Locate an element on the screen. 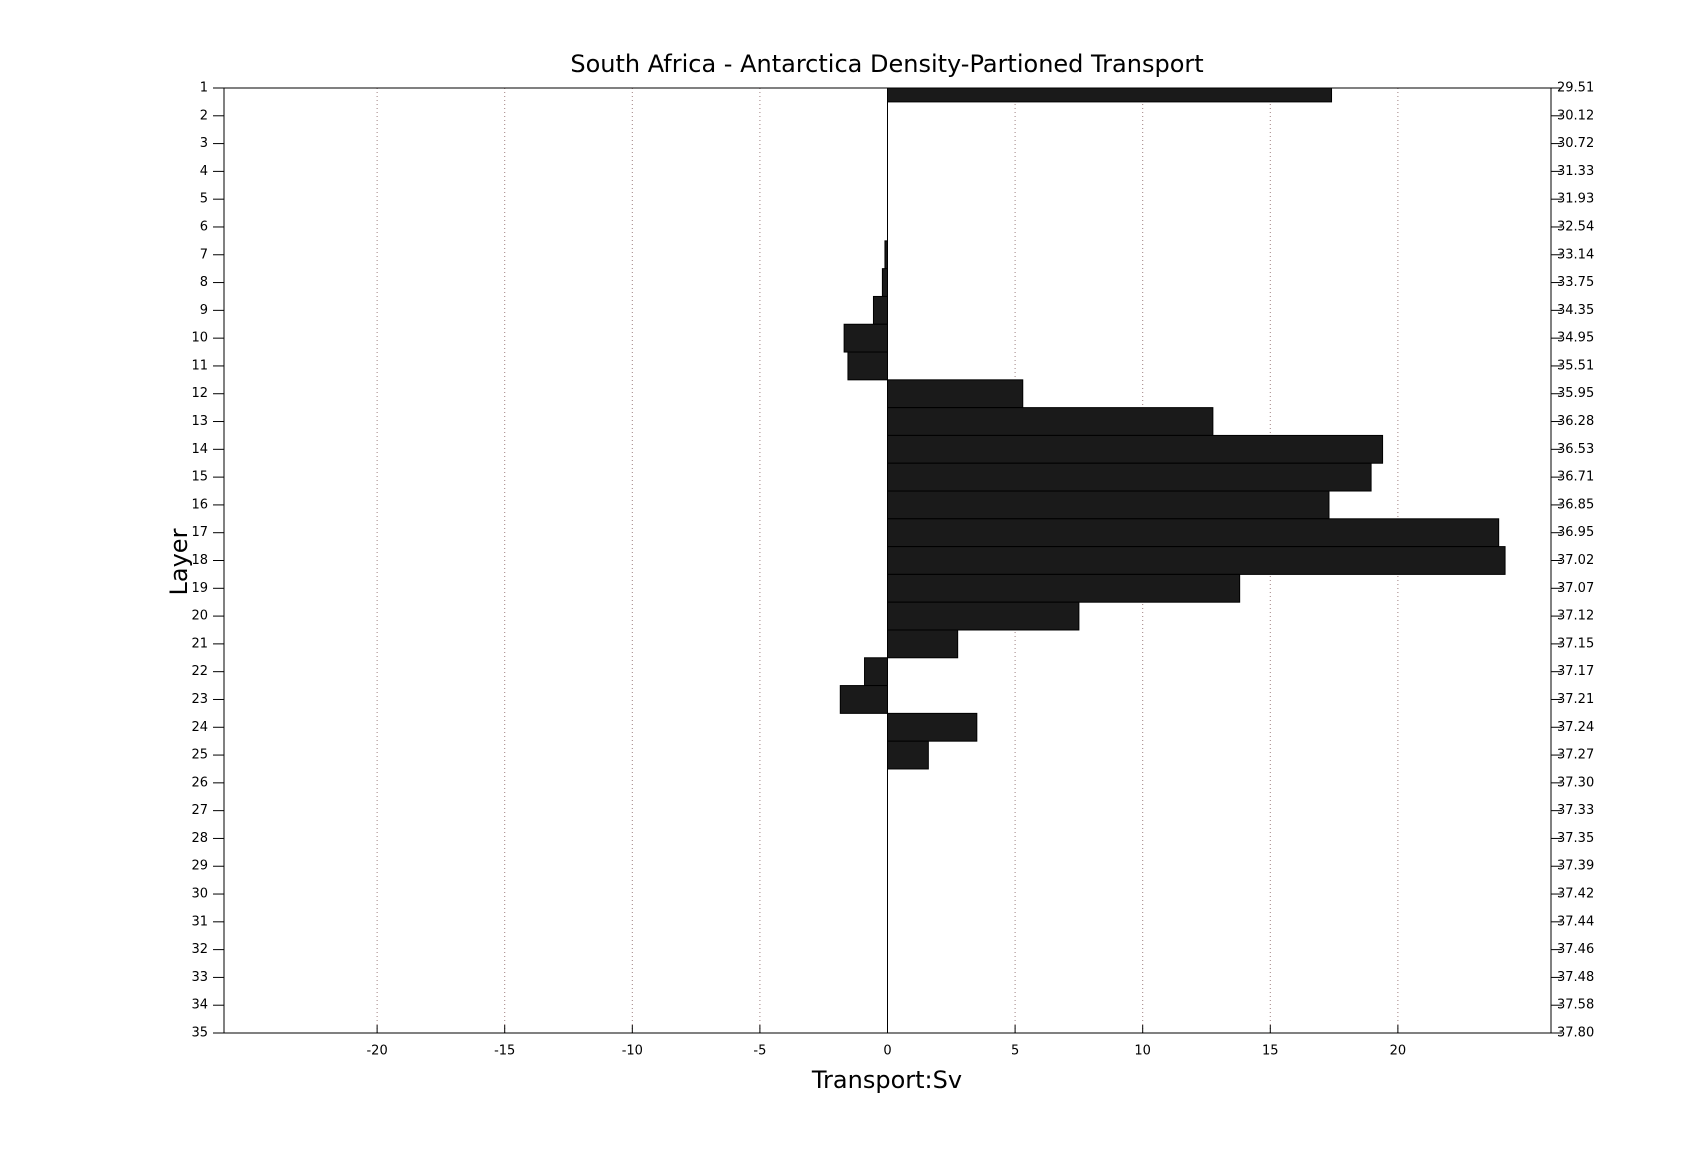  y-tick-label: 1 is located at coordinates (204, 88).